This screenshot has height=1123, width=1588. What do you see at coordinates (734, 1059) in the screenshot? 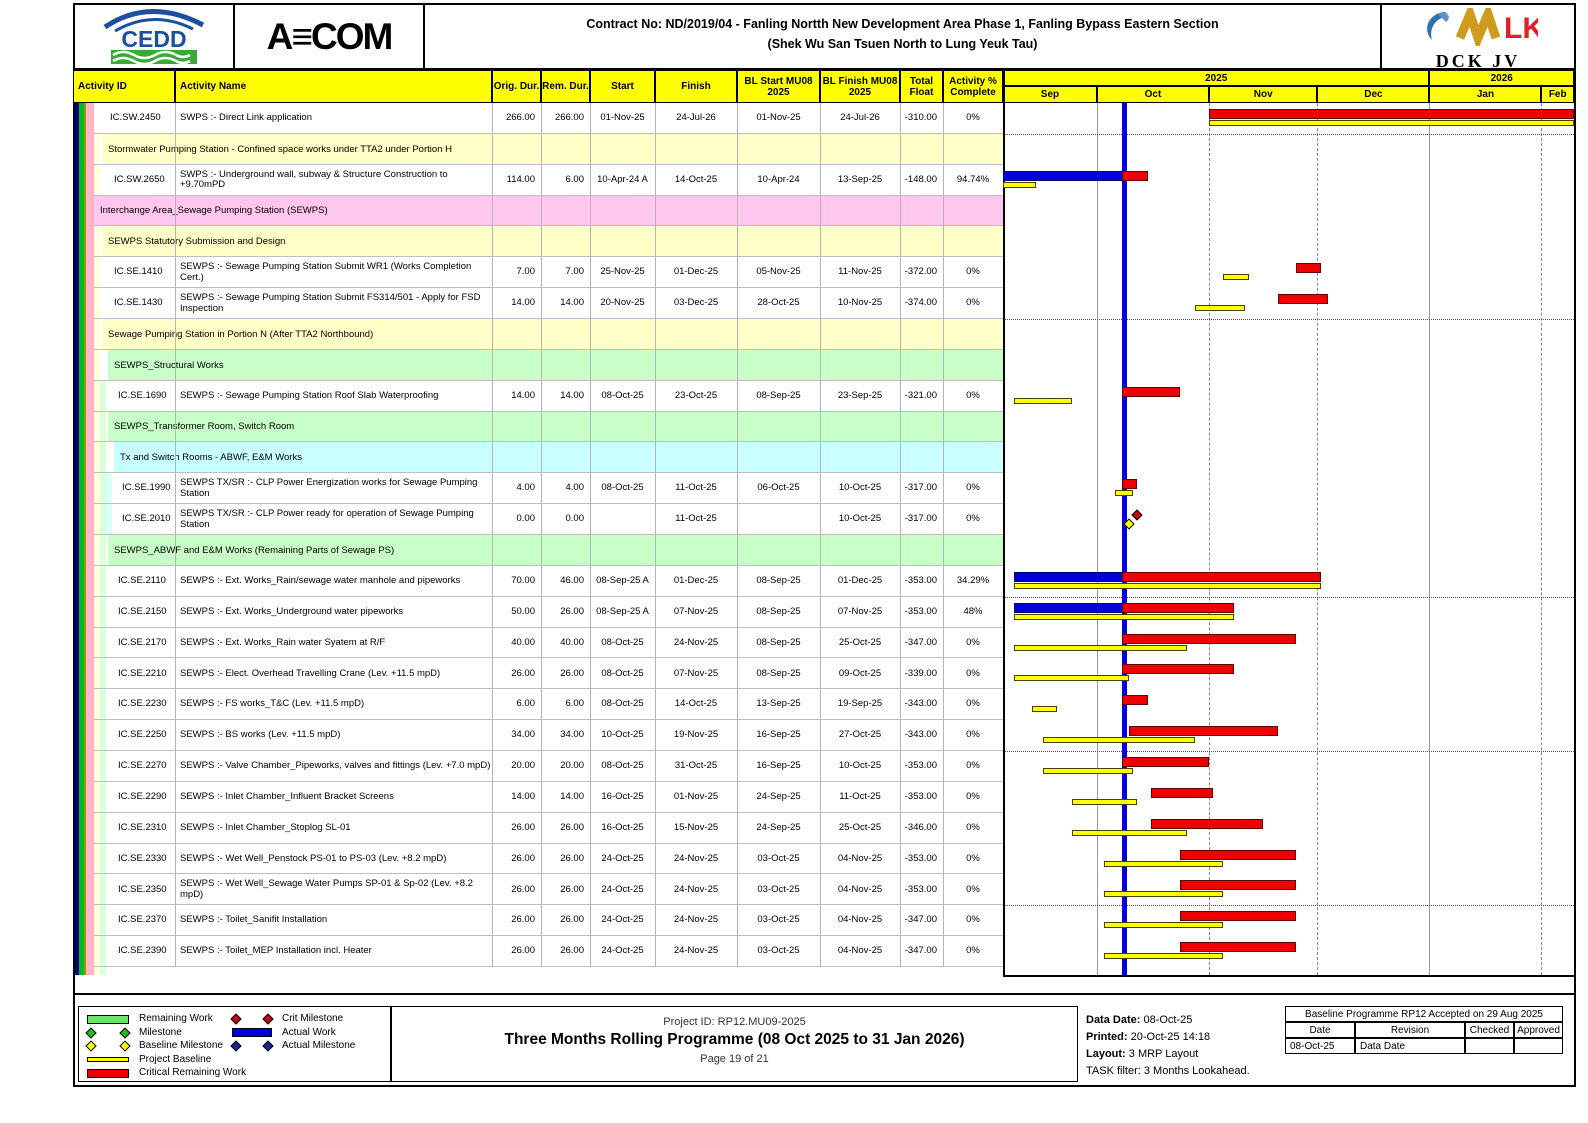
I see `page-number: Page 19 of 21` at bounding box center [734, 1059].